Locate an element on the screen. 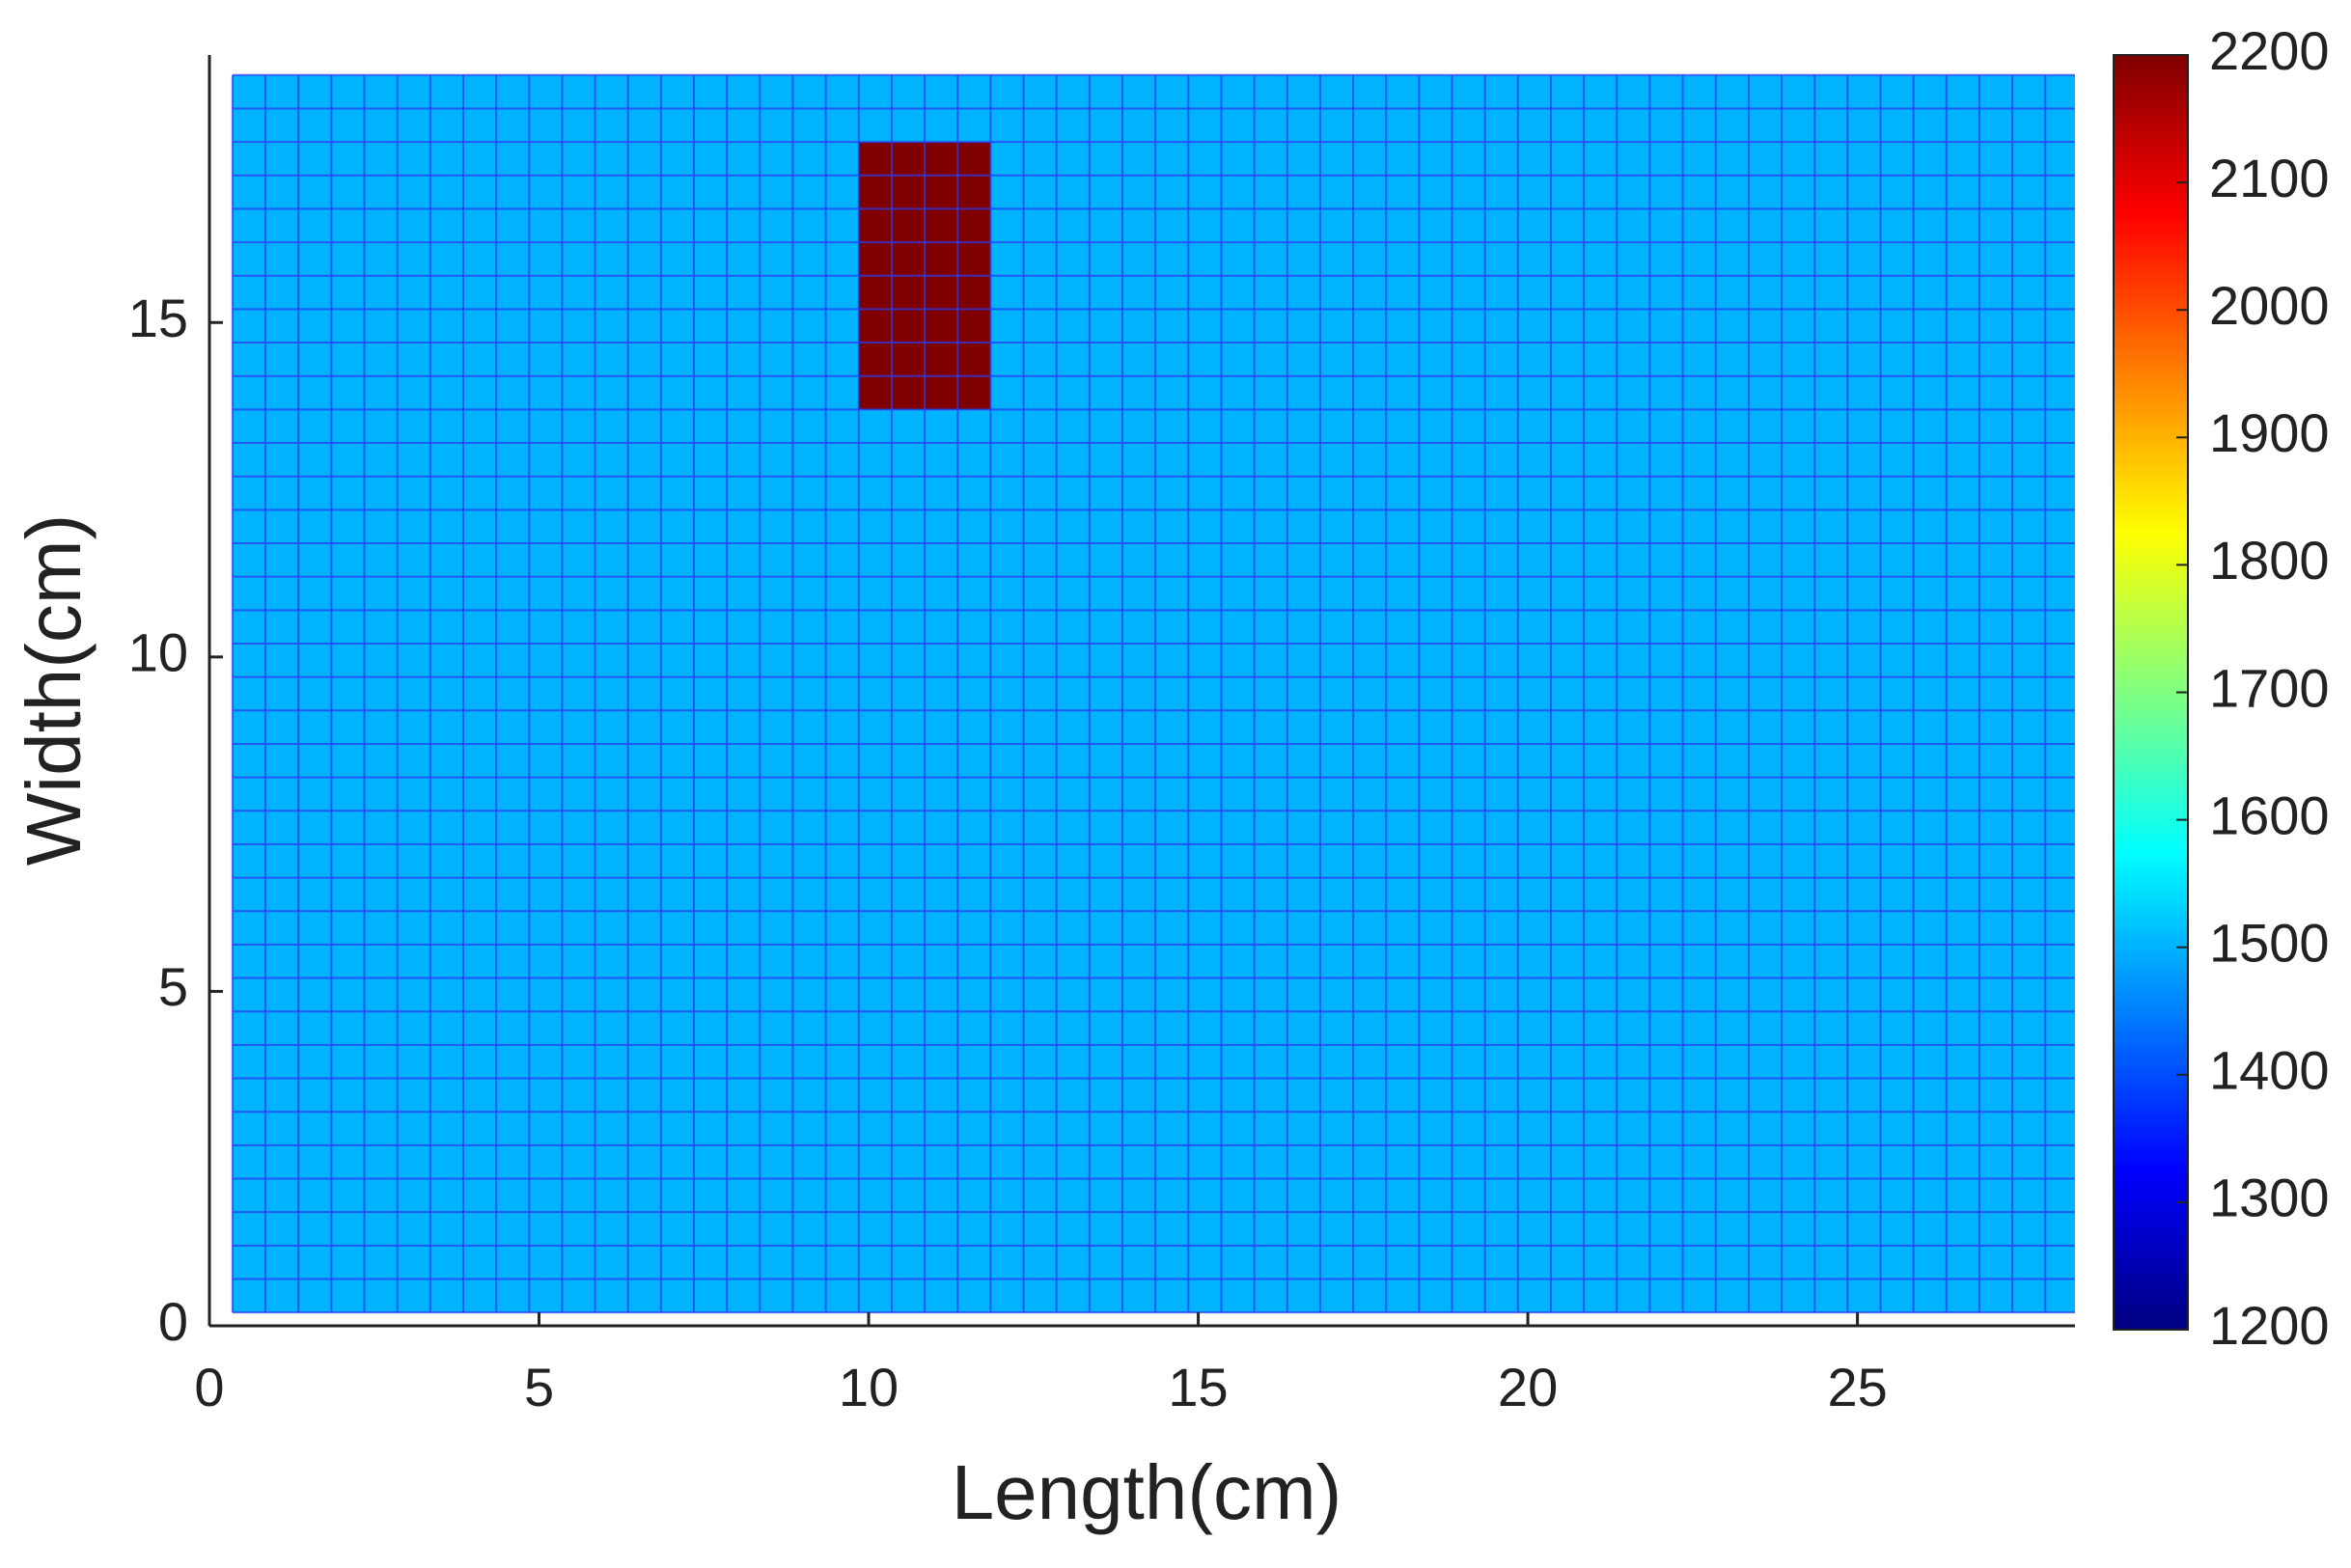 This screenshot has height=1568, width=2351. colorbar-tick-label: 2200 is located at coordinates (2269, 50).